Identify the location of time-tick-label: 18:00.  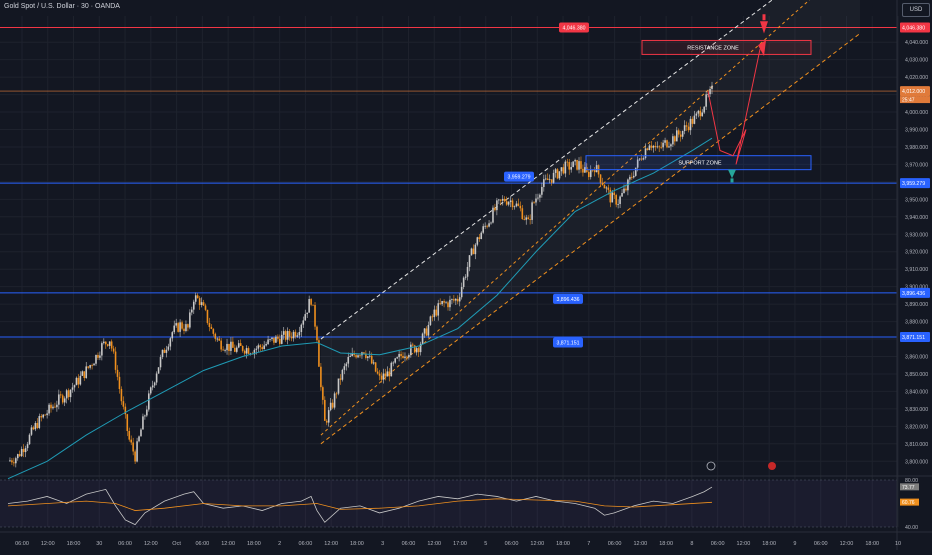
(666, 544).